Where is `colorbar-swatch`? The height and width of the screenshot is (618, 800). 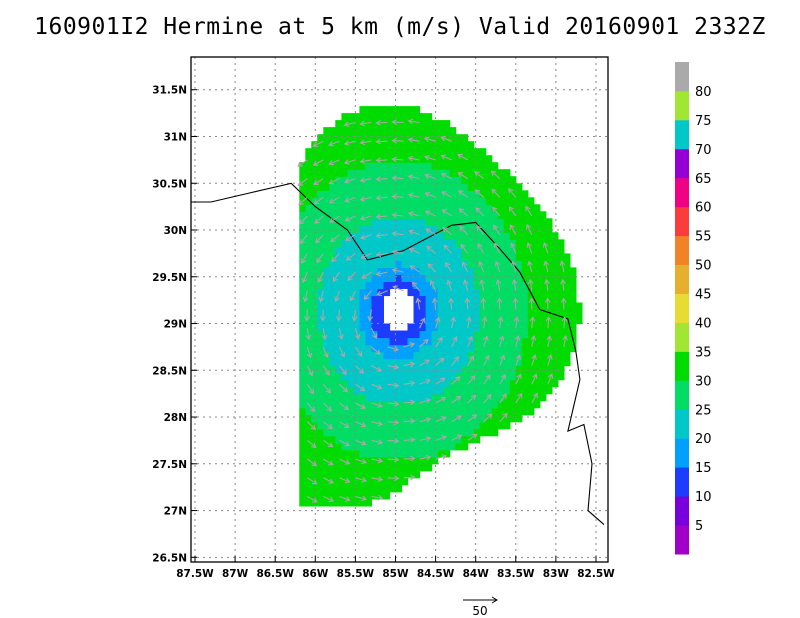
colorbar-swatch is located at coordinates (682, 163).